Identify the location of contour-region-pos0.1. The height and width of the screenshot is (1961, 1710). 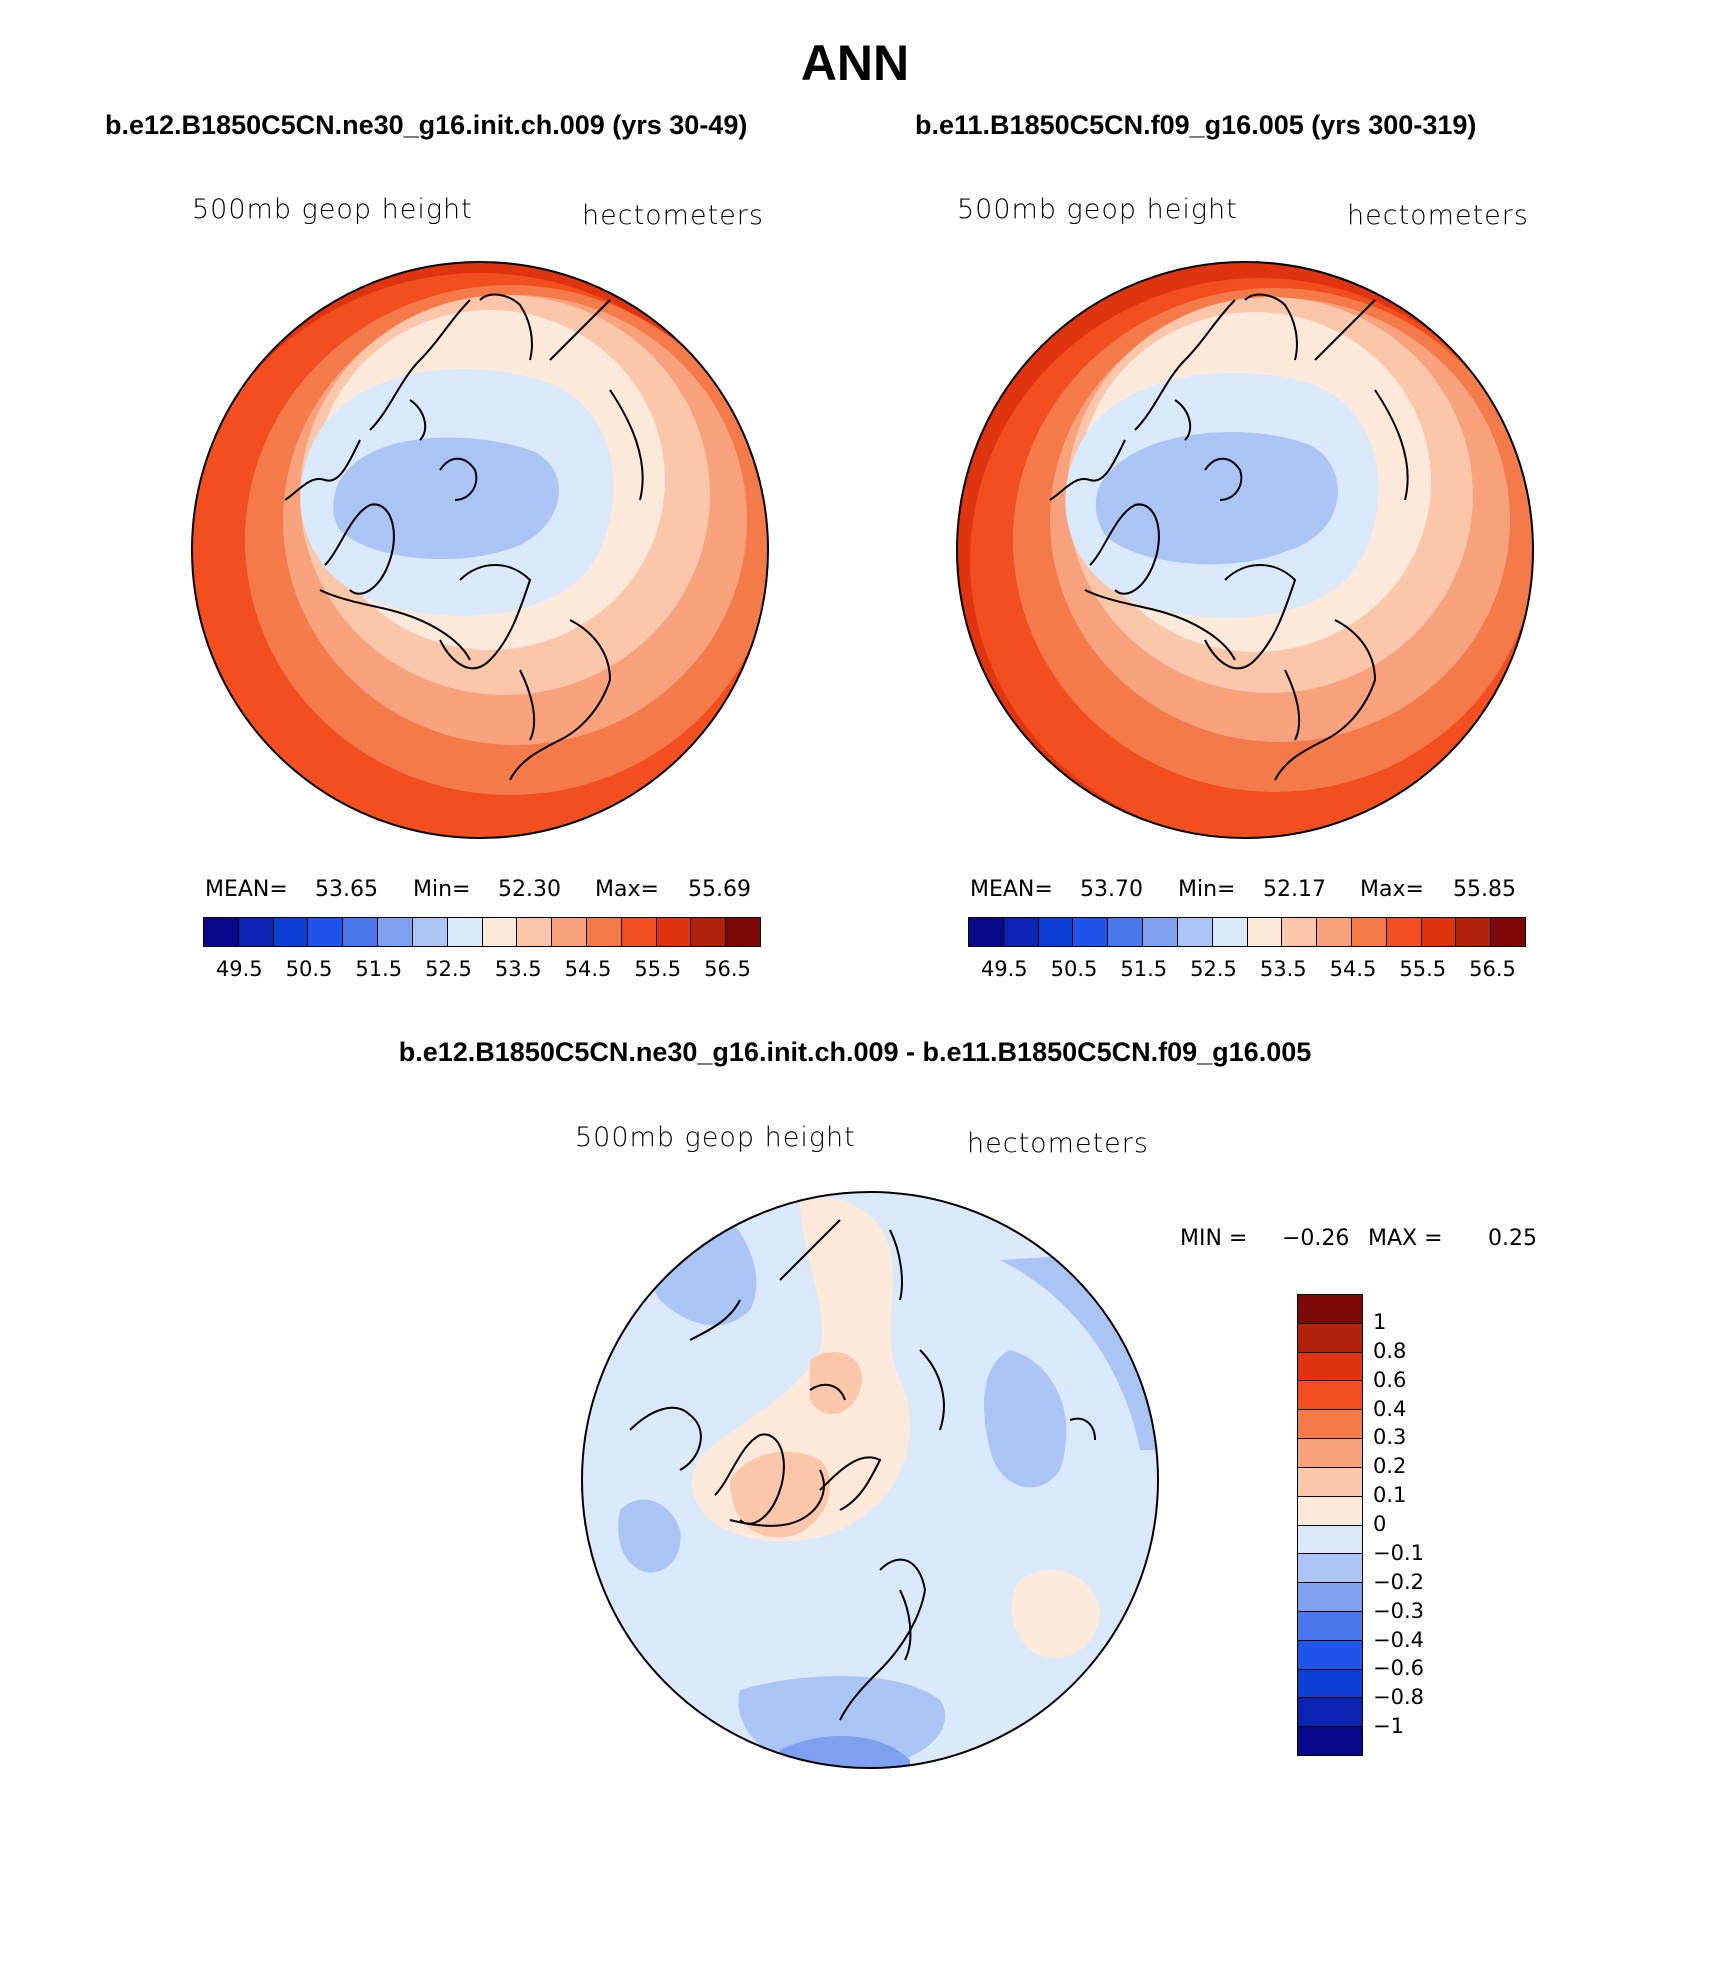
(836, 1382).